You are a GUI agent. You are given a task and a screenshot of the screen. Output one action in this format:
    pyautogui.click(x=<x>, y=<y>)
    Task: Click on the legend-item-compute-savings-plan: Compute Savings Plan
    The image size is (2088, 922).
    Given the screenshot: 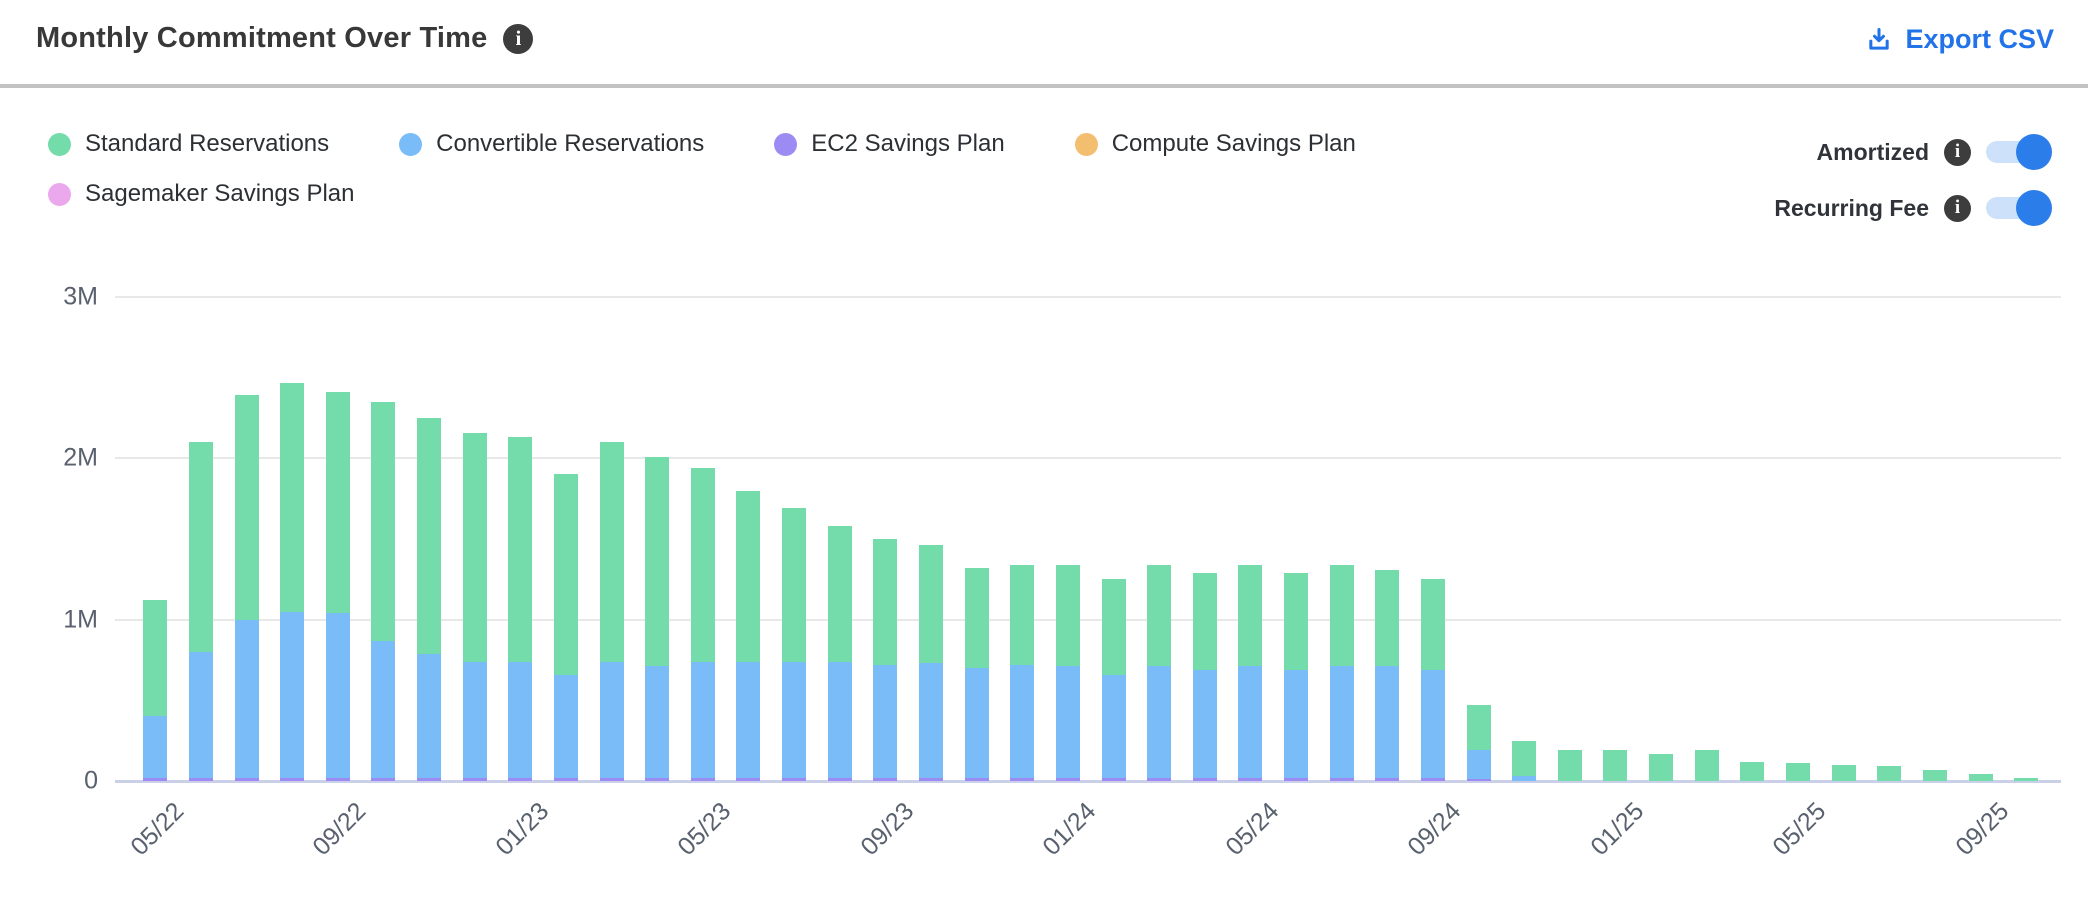 What is the action you would take?
    pyautogui.click(x=1215, y=144)
    